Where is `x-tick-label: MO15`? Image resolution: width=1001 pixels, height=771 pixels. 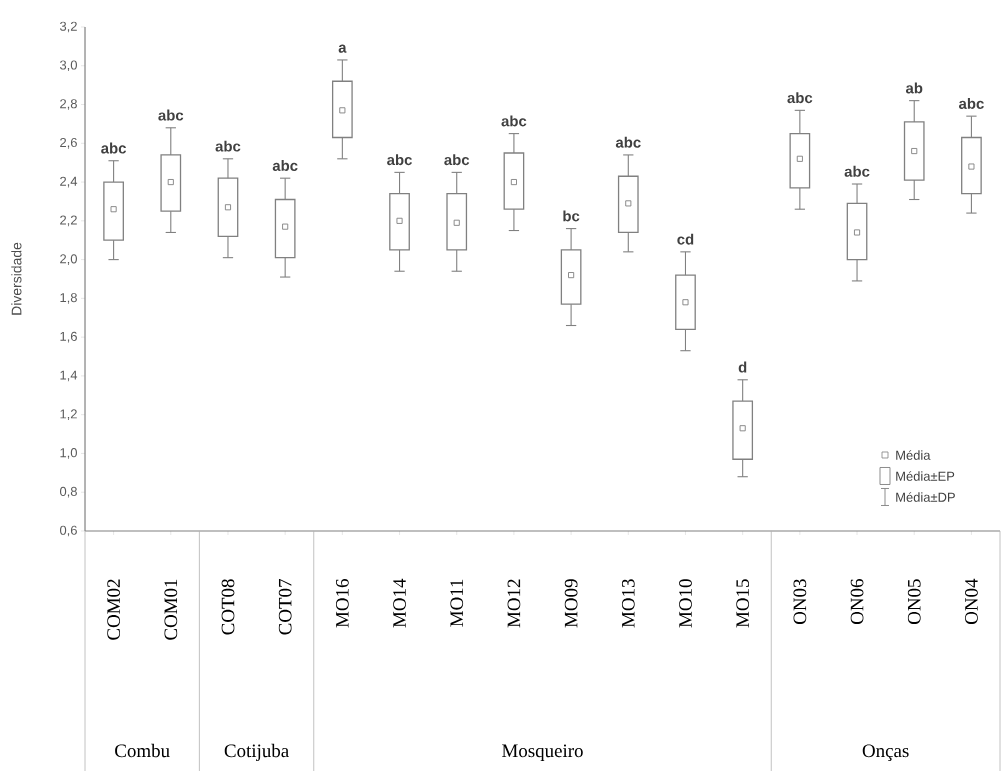 x-tick-label: MO15 is located at coordinates (743, 603).